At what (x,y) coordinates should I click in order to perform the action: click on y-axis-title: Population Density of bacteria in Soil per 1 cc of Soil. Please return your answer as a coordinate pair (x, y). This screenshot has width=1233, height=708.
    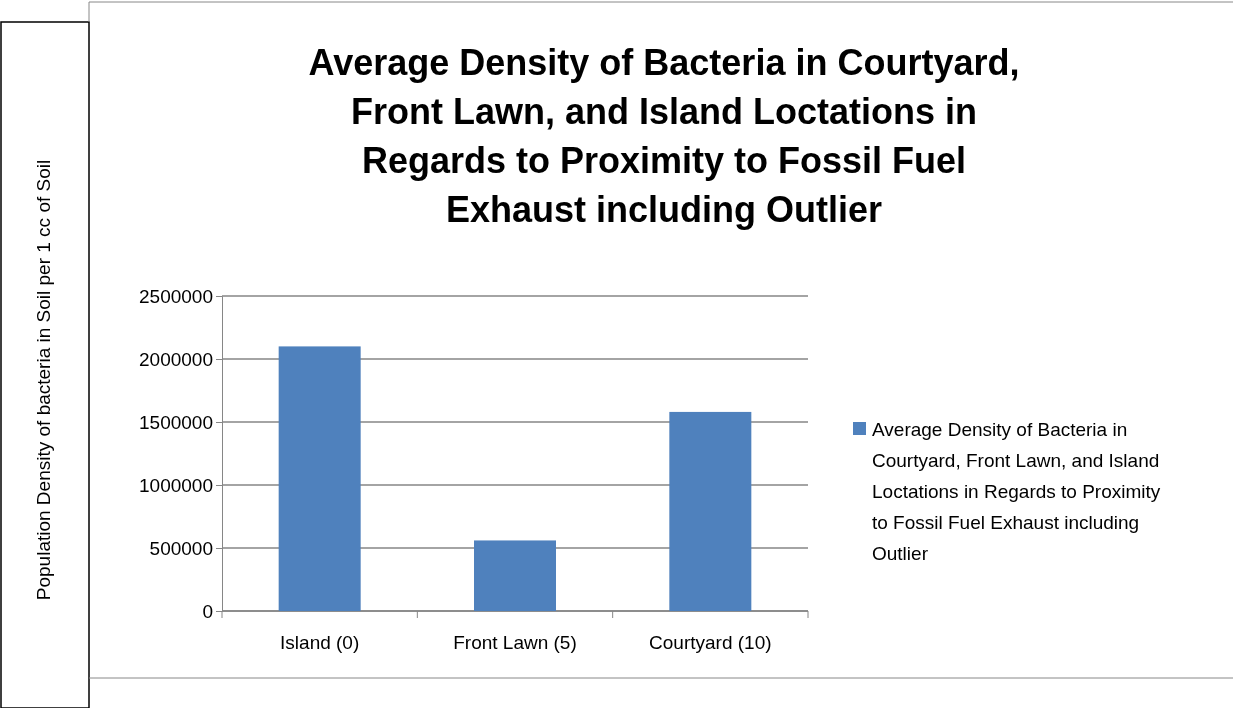
    Looking at the image, I should click on (43, 380).